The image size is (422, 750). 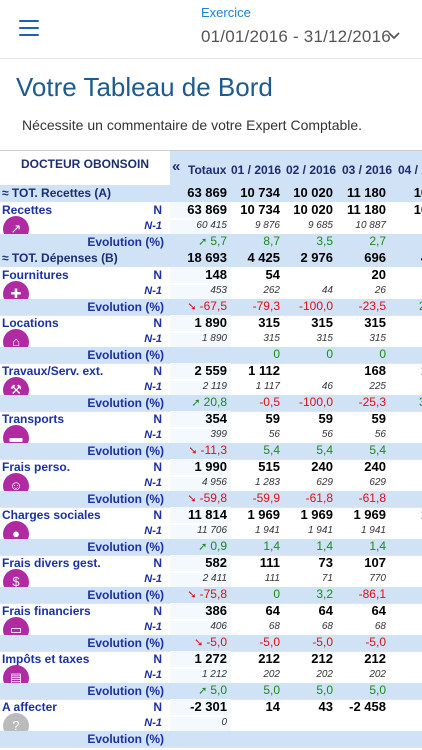 I want to click on table-cell: -86,1, so click(x=372, y=594).